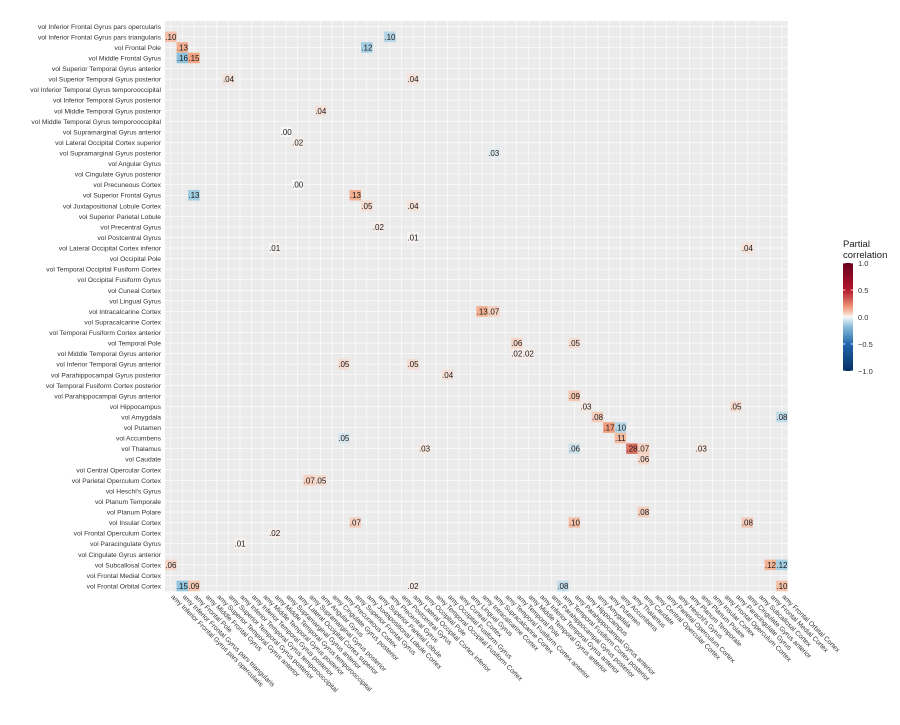  I want to click on cell-value-label: .00, so click(298, 185).